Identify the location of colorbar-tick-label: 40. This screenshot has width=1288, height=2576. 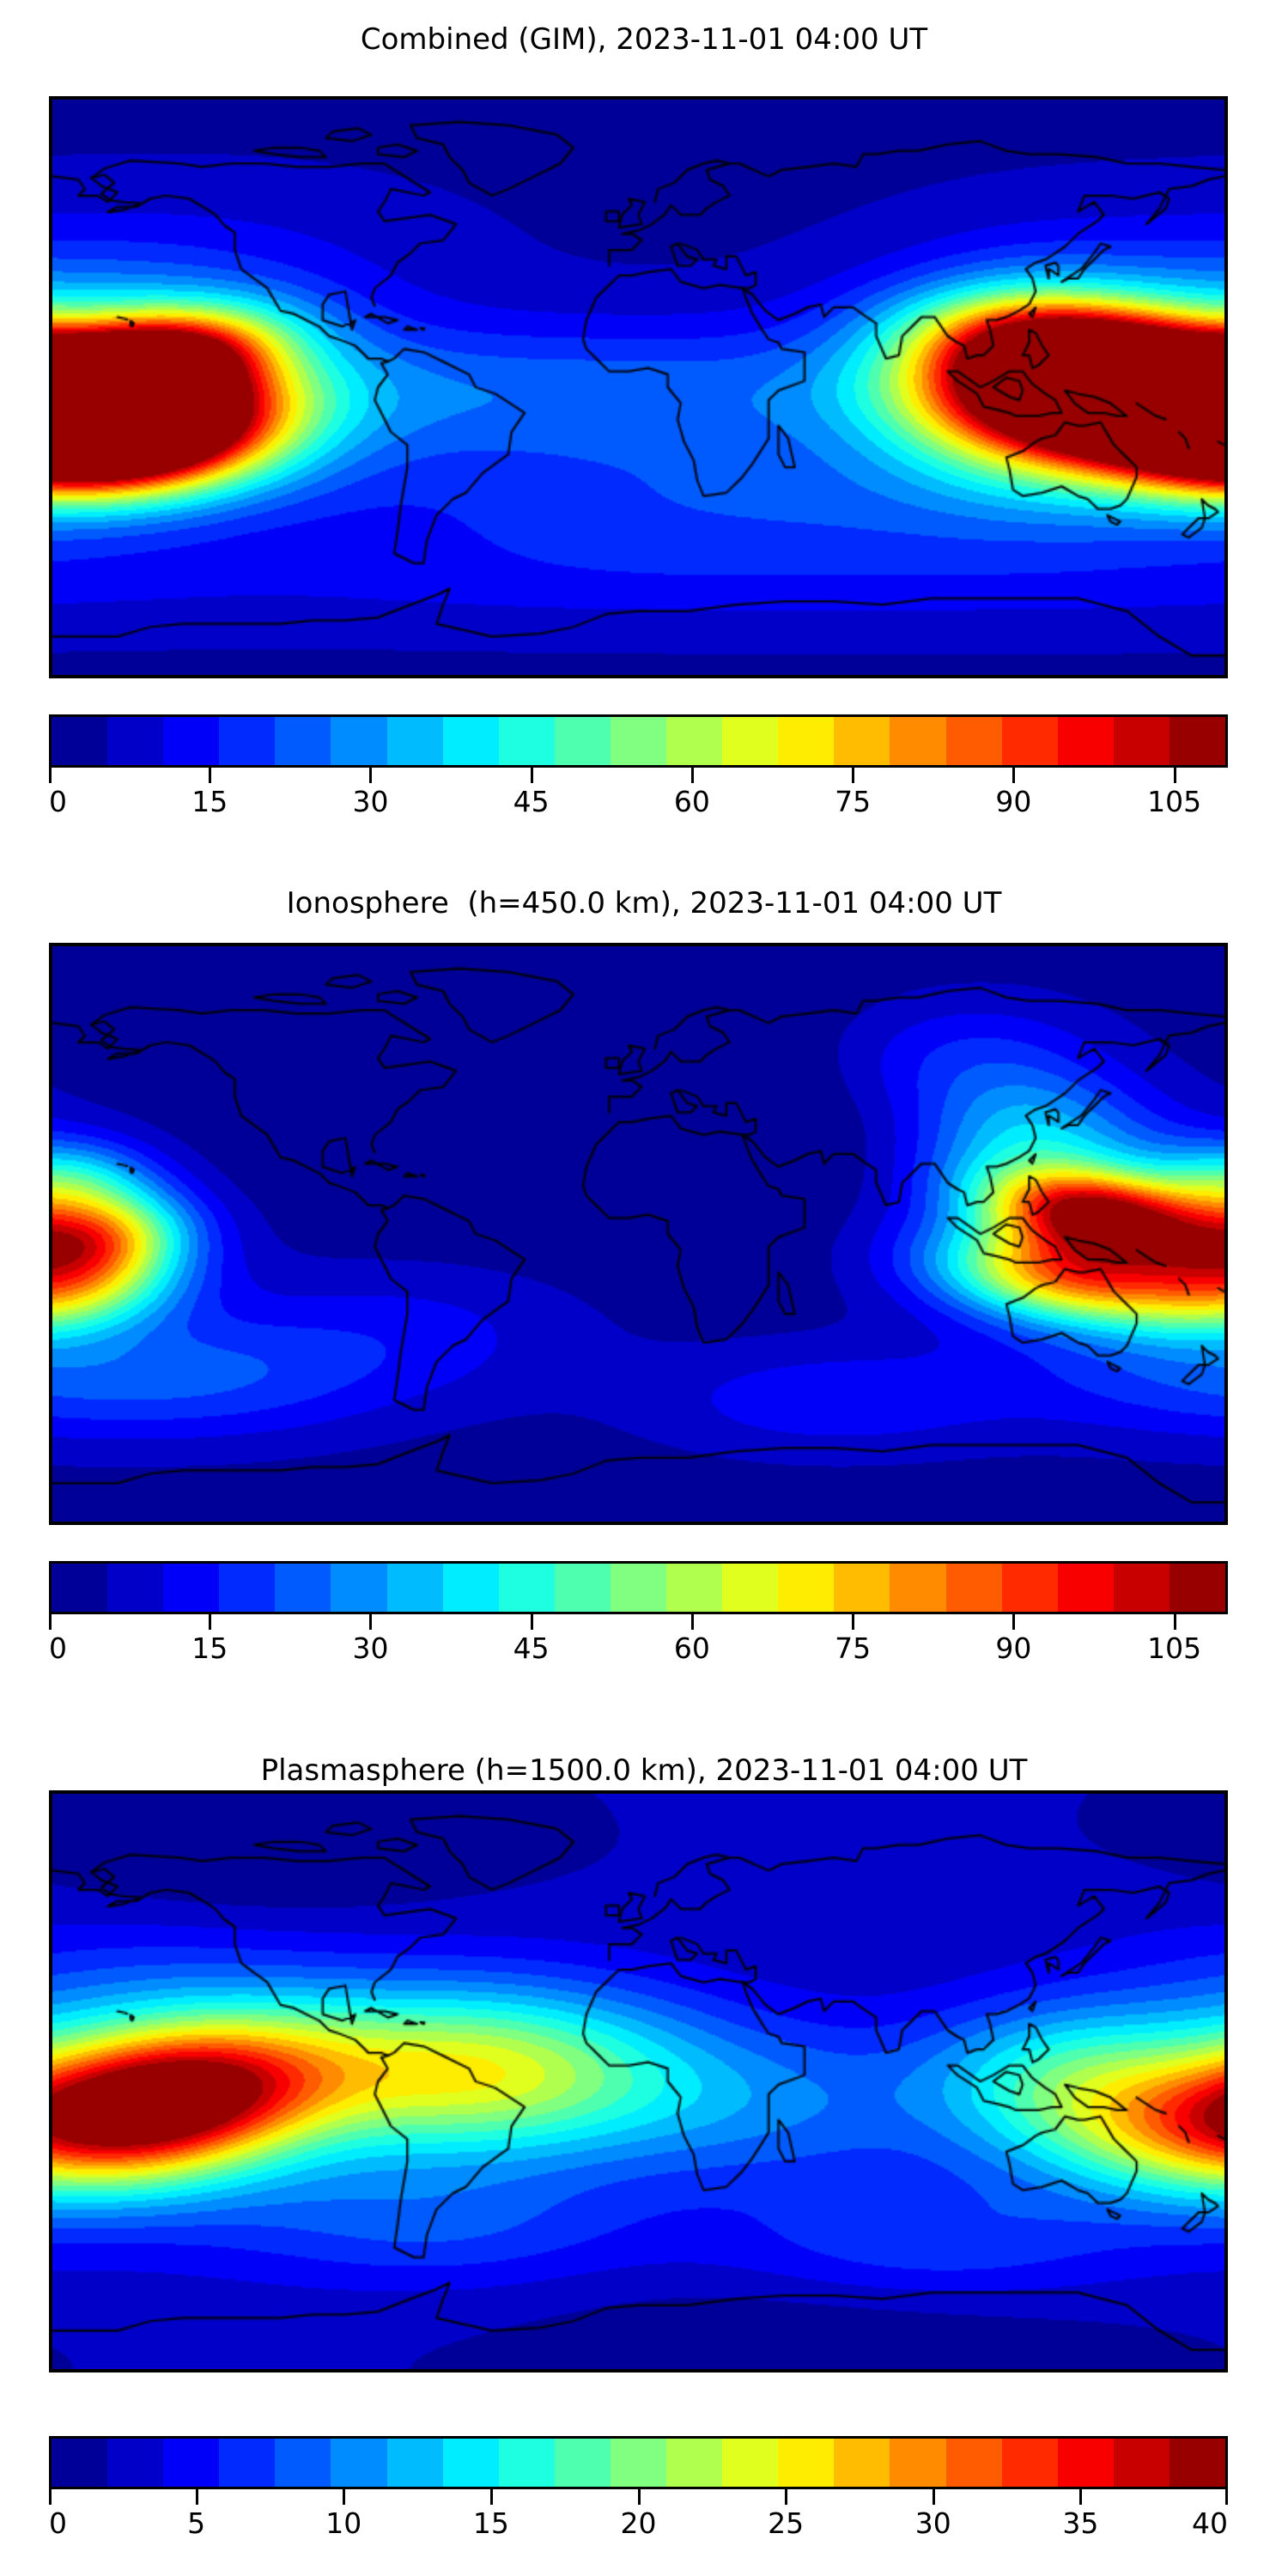
(1210, 2523).